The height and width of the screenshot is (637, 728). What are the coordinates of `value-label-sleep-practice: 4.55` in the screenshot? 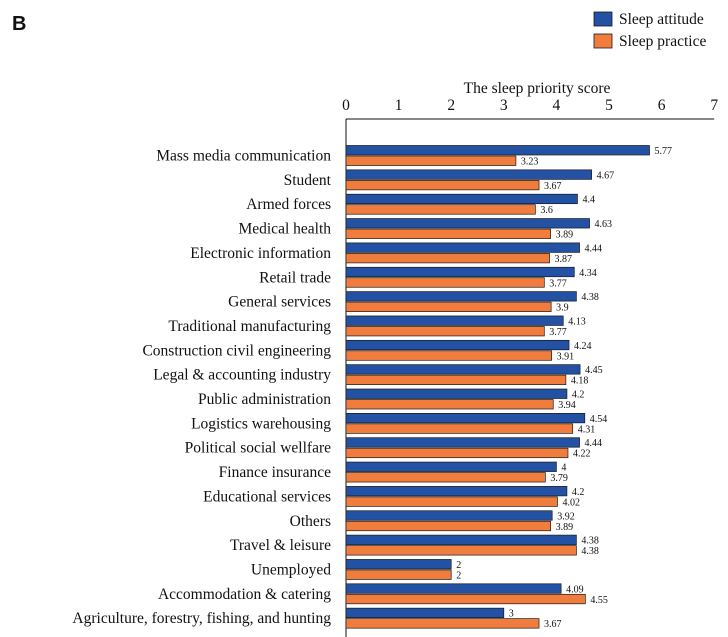 It's located at (599, 600).